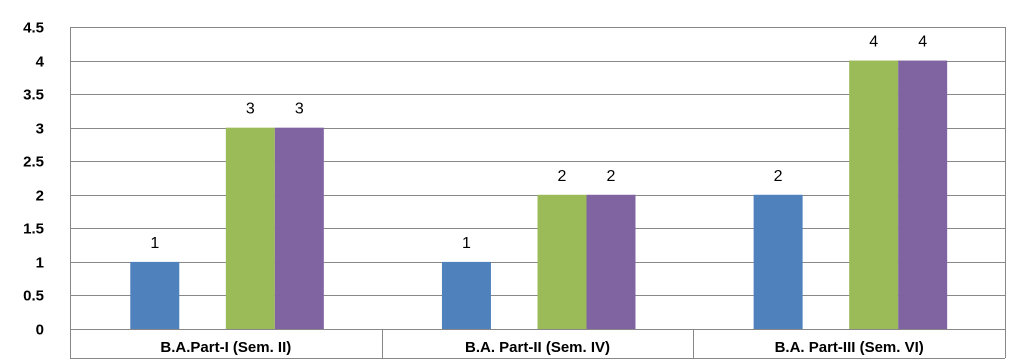 This screenshot has height=360, width=1013. What do you see at coordinates (537, 347) in the screenshot?
I see `category-label: B.A. Part-II (Sem. IV)` at bounding box center [537, 347].